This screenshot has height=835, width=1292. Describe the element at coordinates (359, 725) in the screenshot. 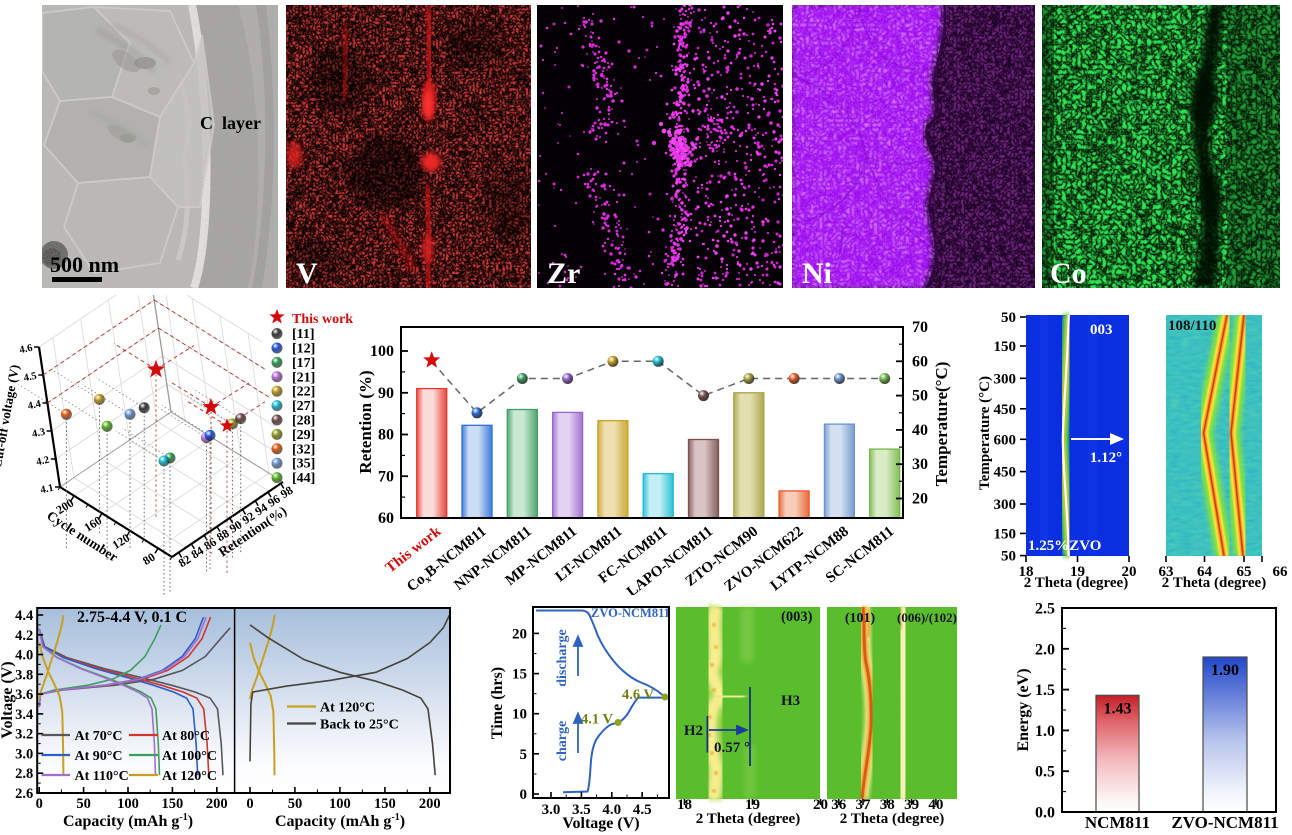

I see `svg-text: Back to 25°C` at that location.